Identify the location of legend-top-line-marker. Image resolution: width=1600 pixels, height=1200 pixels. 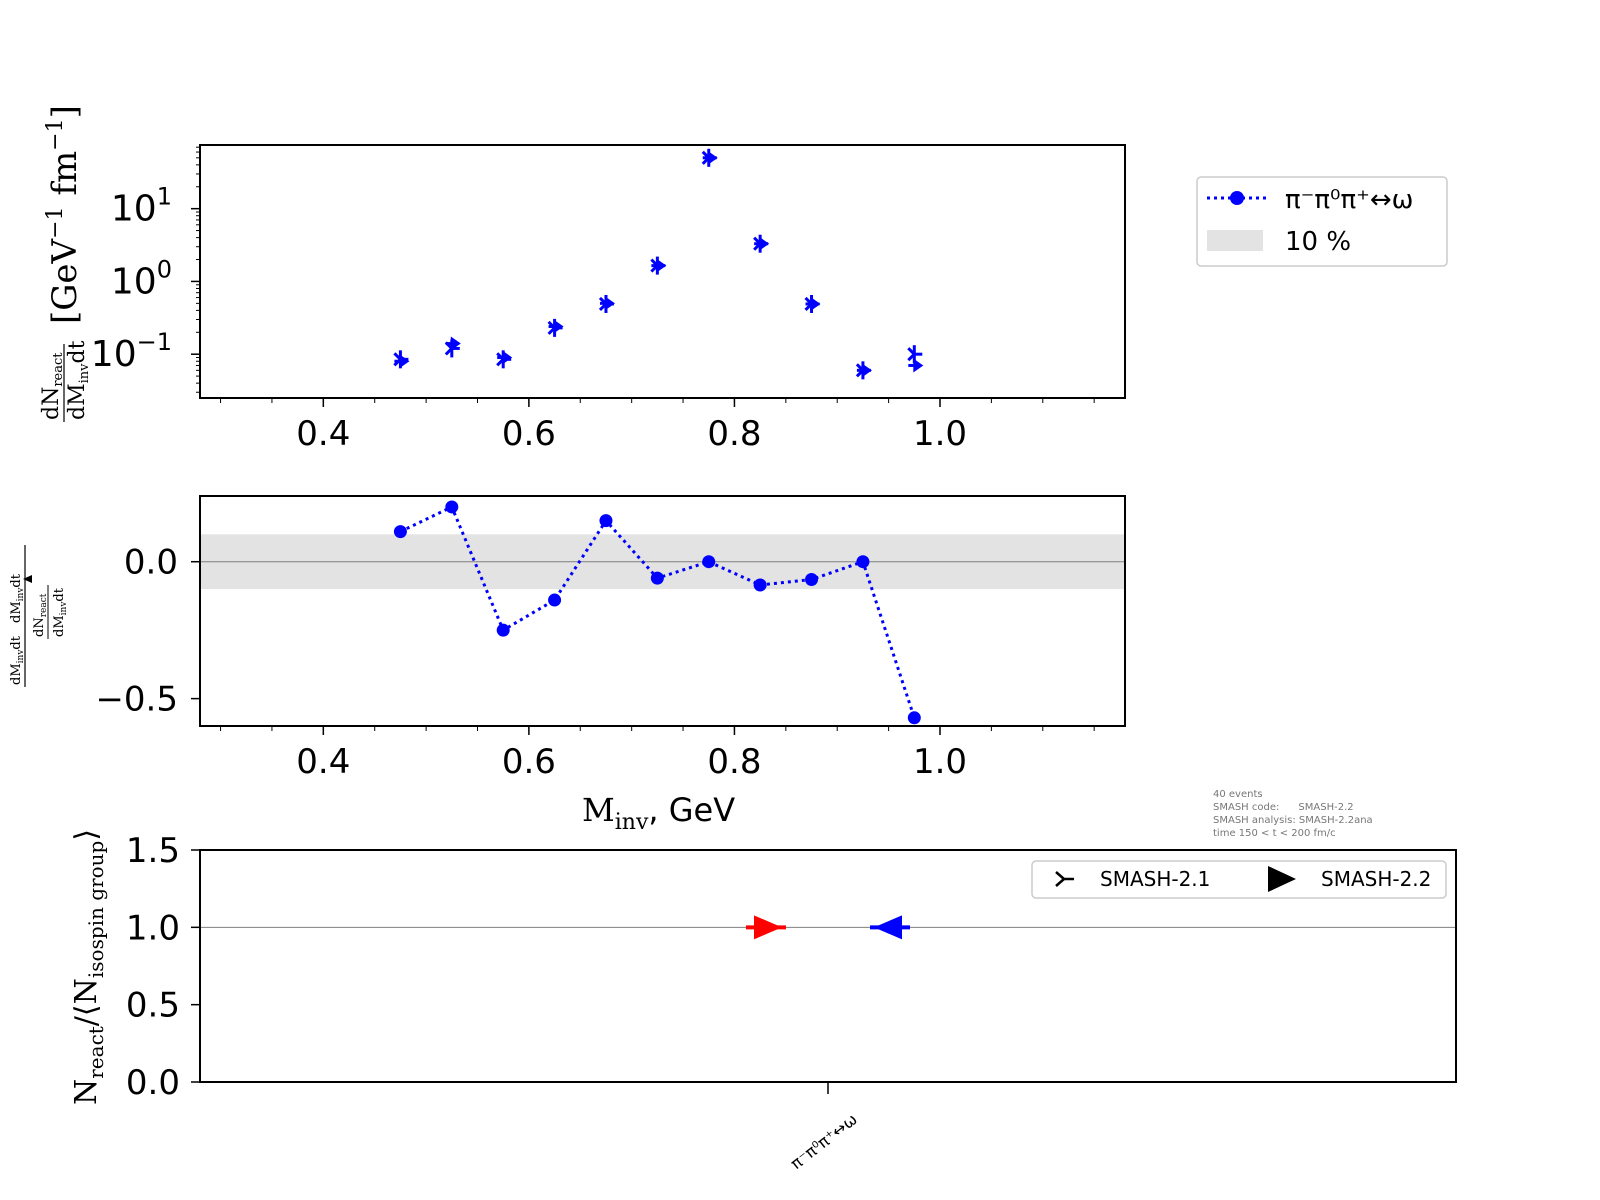
(1237, 198).